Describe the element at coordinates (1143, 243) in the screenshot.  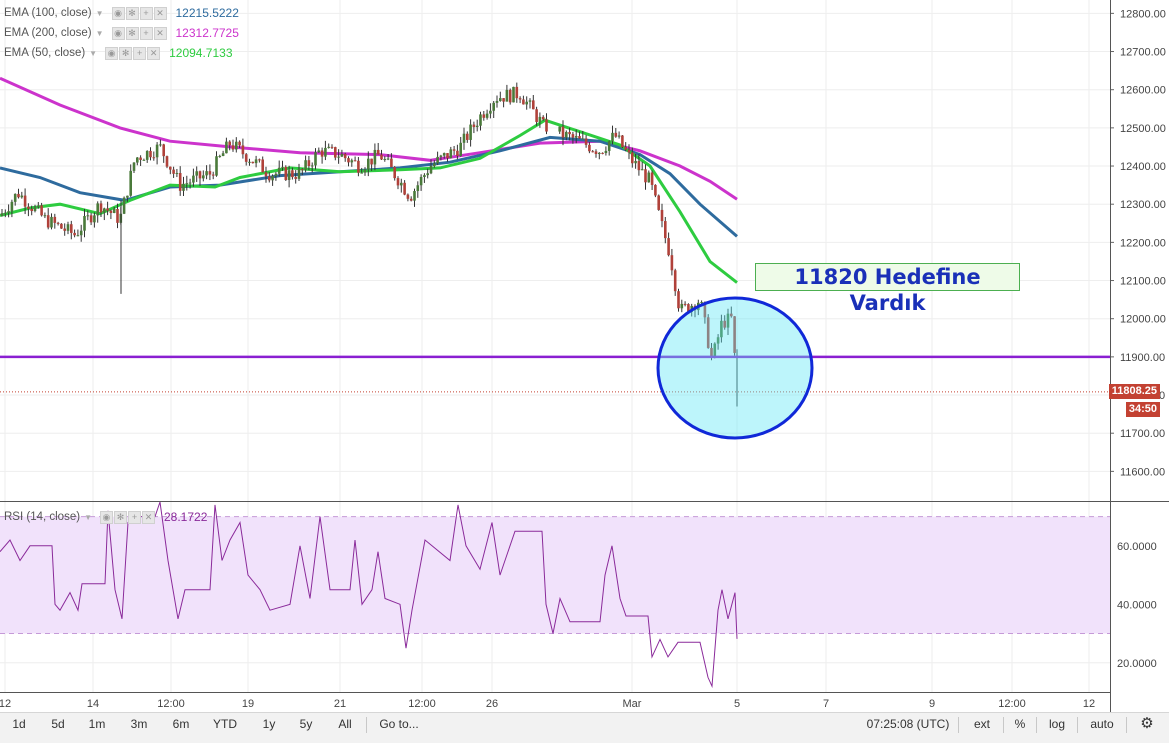
I see `price-tick-label: 12200.00` at that location.